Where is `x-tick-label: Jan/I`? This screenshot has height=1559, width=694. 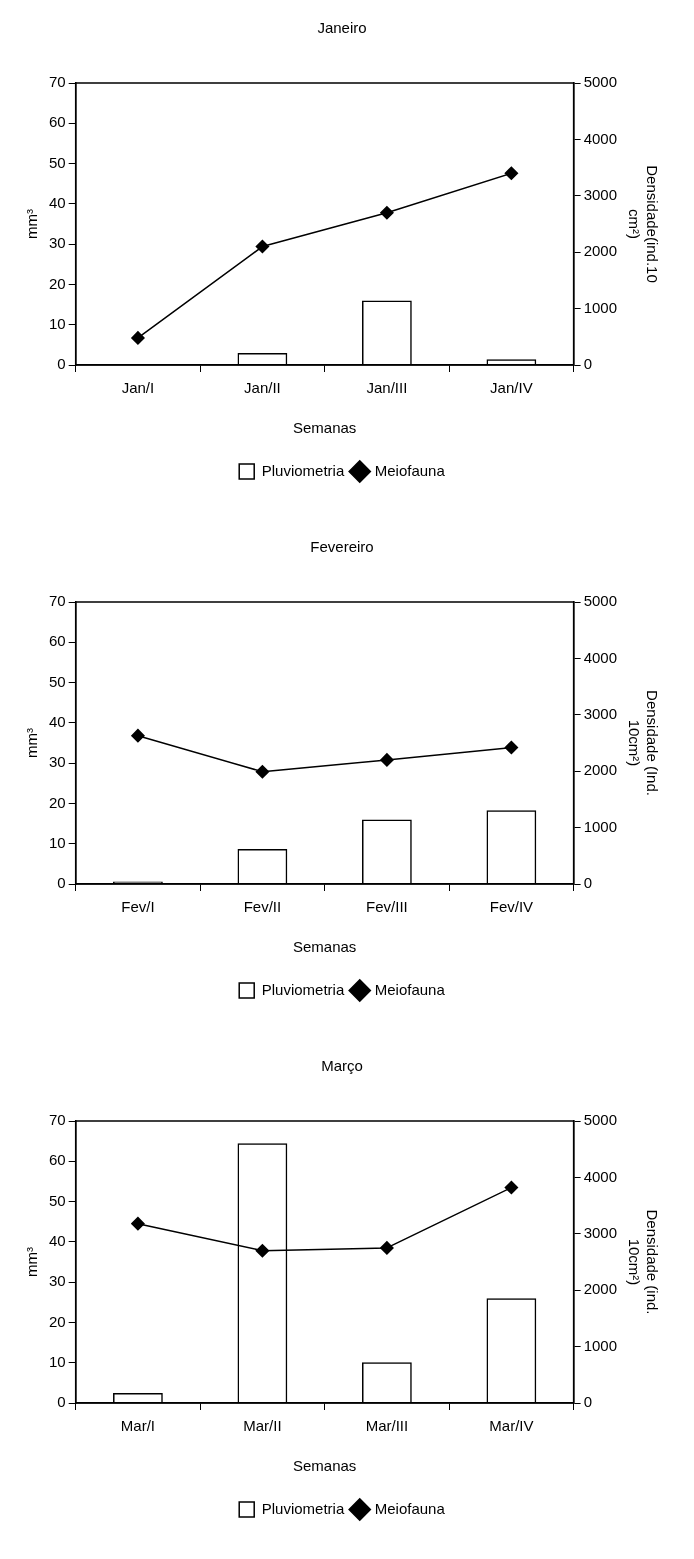 x-tick-label: Jan/I is located at coordinates (138, 388).